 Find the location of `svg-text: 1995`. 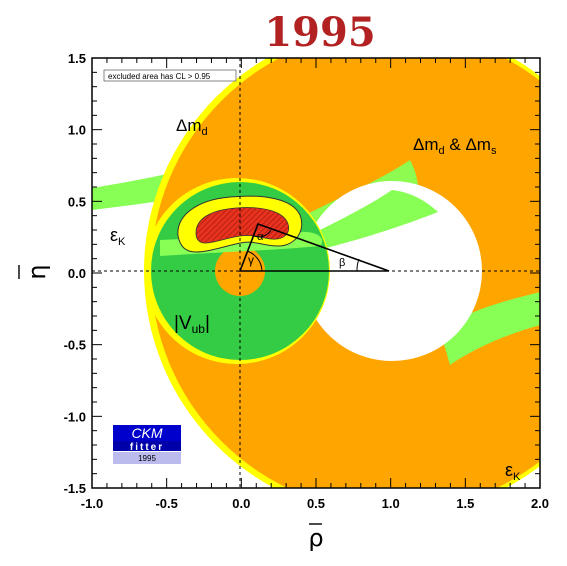

svg-text: 1995 is located at coordinates (147, 458).